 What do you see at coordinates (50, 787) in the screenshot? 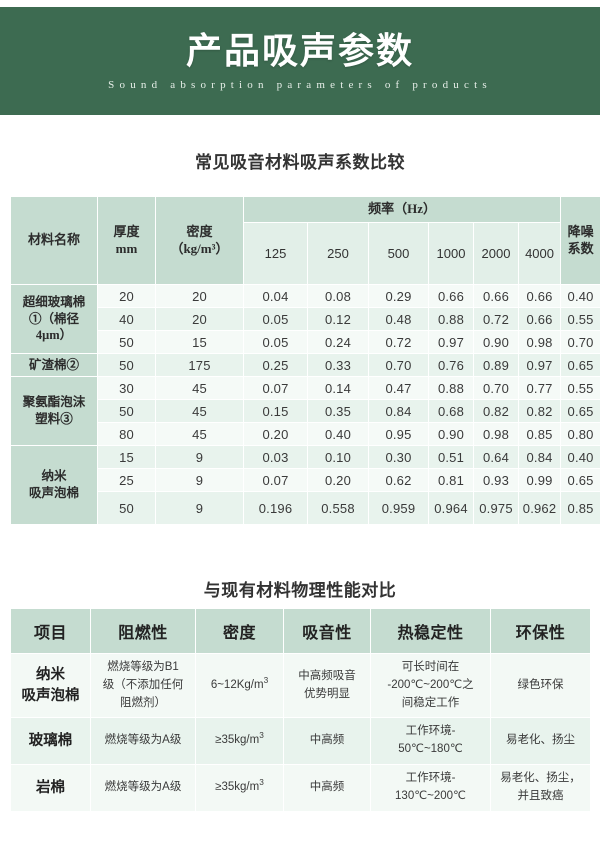
I see `material-name-cell-line: 岩棉` at bounding box center [50, 787].